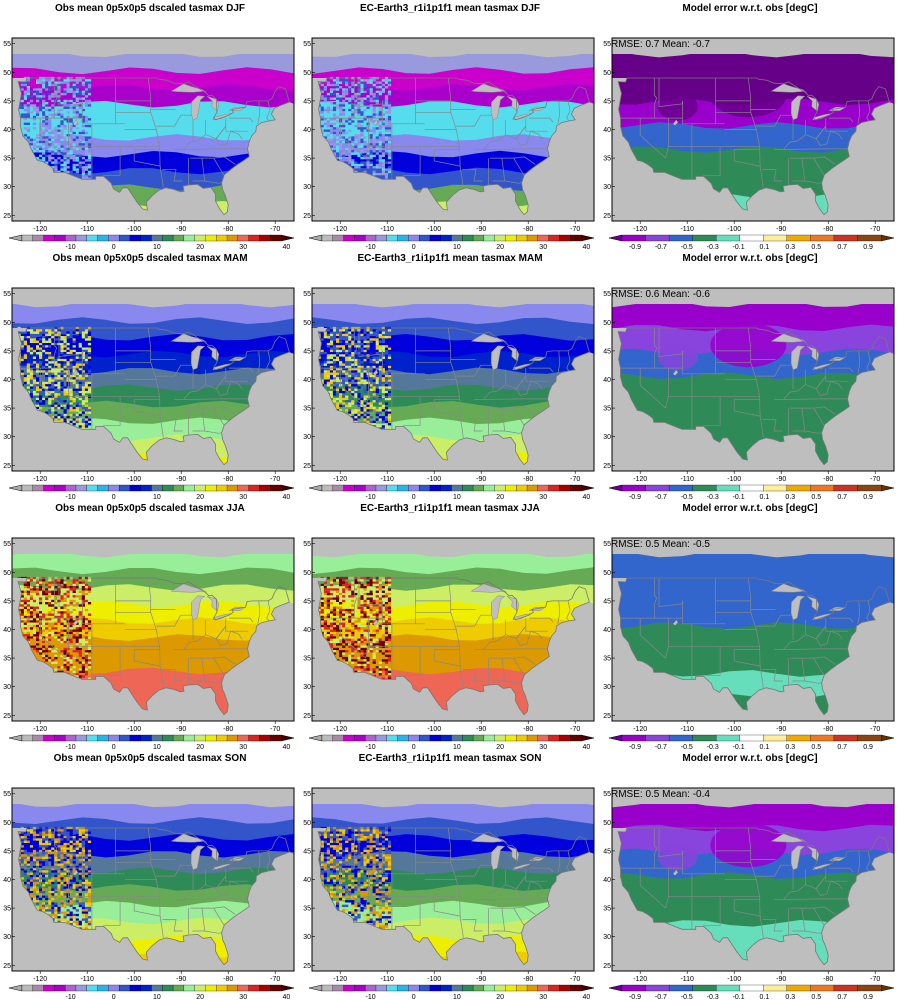  Describe the element at coordinates (500, 497) in the screenshot. I see `colorbar-label: 20` at that location.